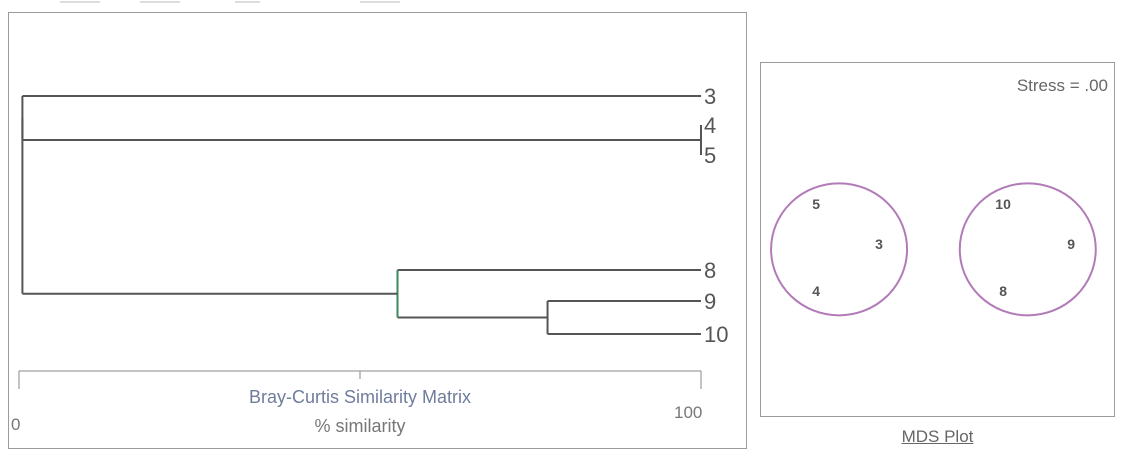  Describe the element at coordinates (688, 412) in the screenshot. I see `x-tick-label: 100` at that location.